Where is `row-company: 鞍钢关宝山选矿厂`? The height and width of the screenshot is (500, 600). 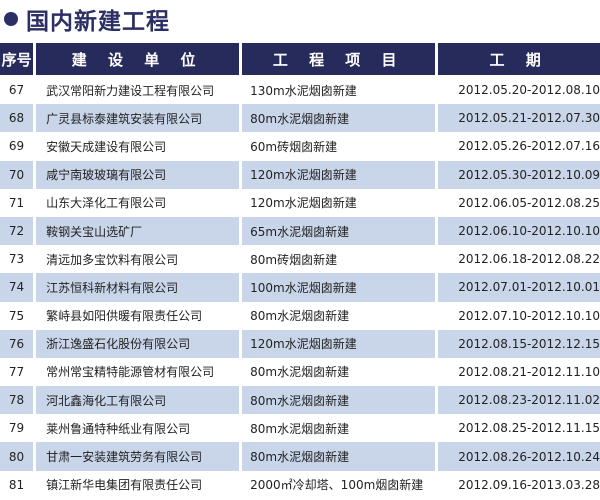
row-company: 鞍钢关宝山选矿厂 is located at coordinates (138, 231).